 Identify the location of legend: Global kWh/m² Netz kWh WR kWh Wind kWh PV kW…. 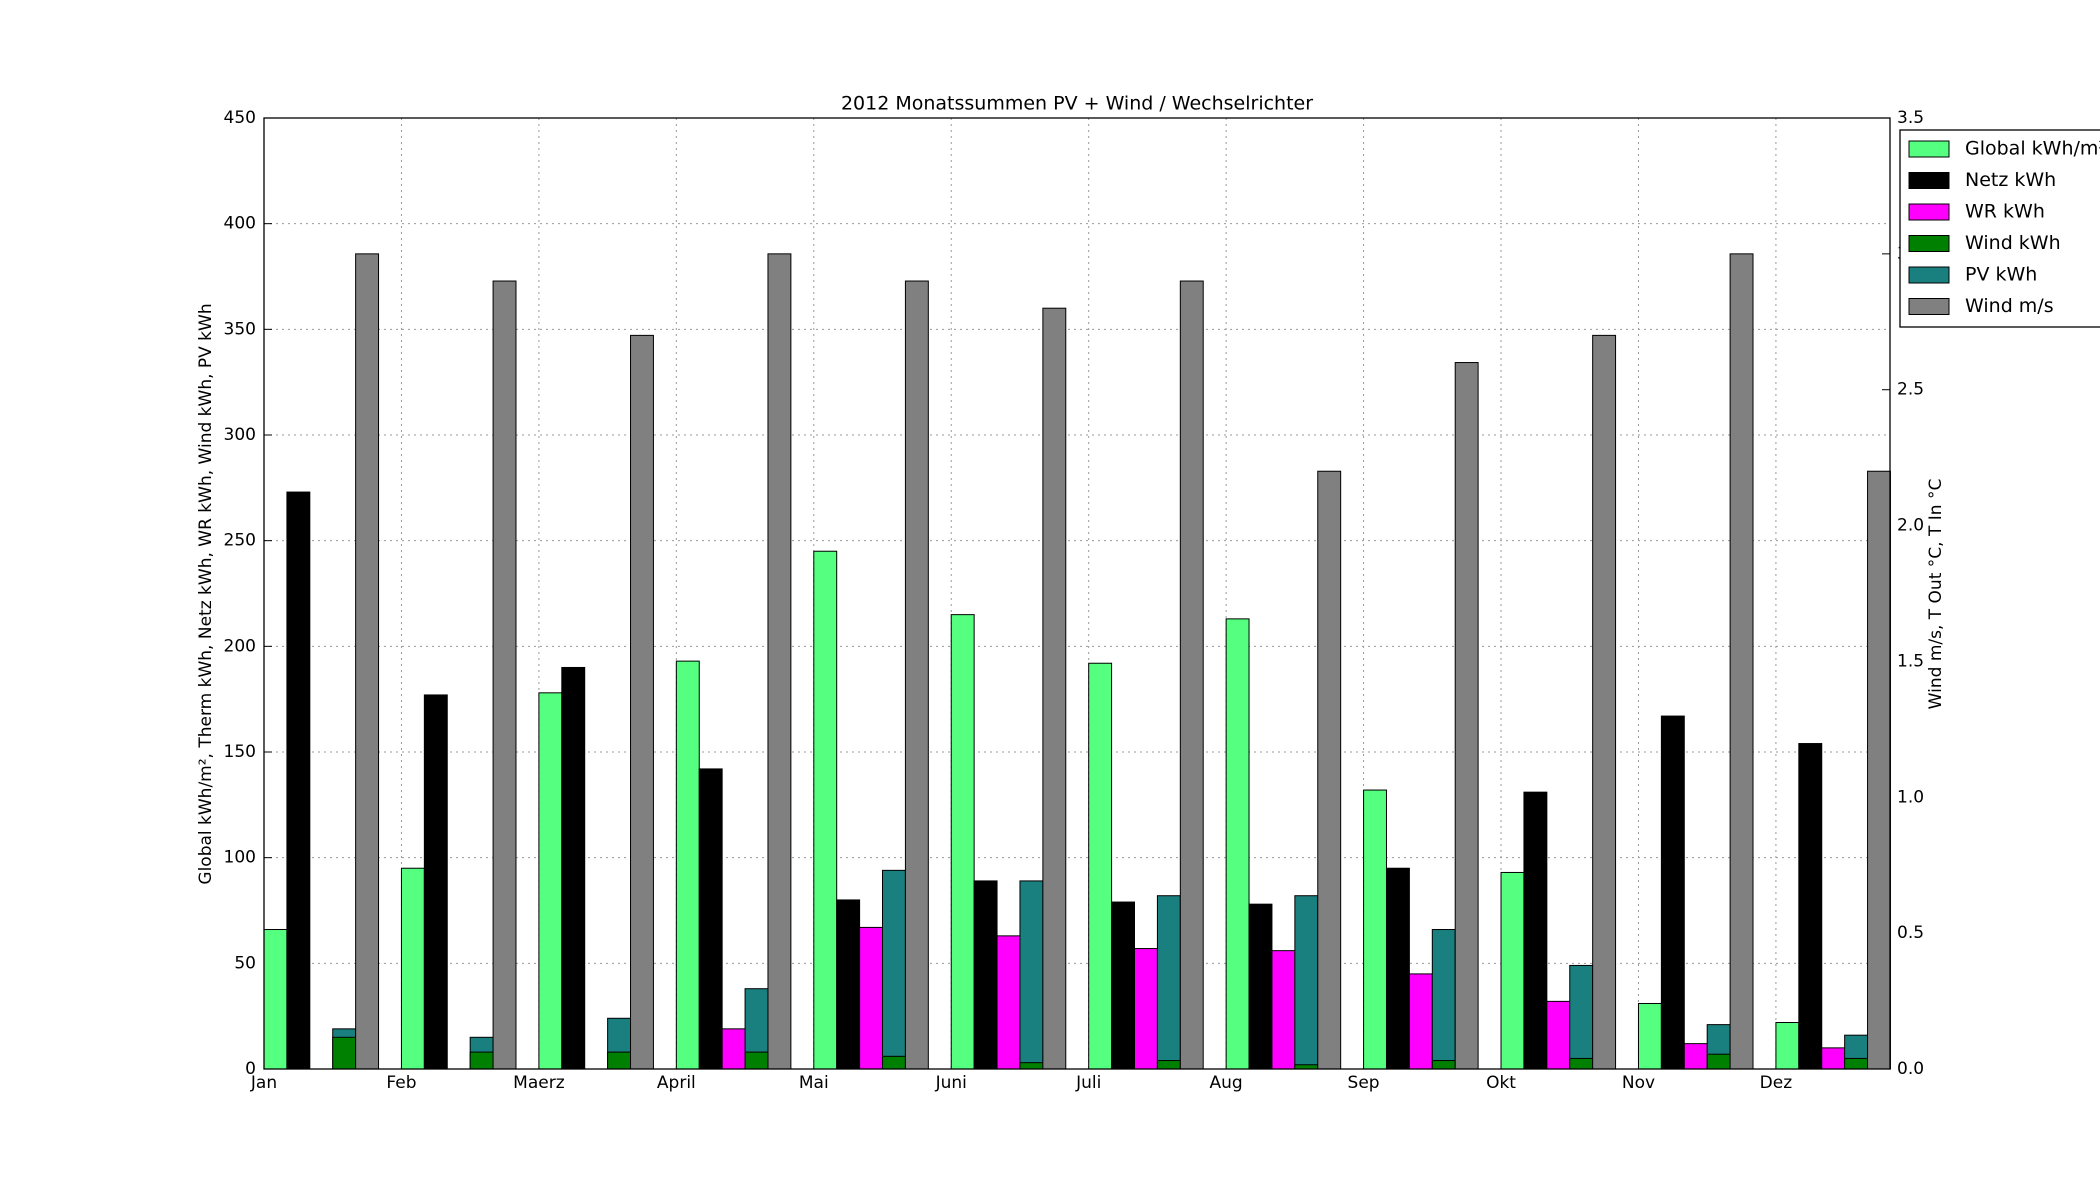
(1999, 228).